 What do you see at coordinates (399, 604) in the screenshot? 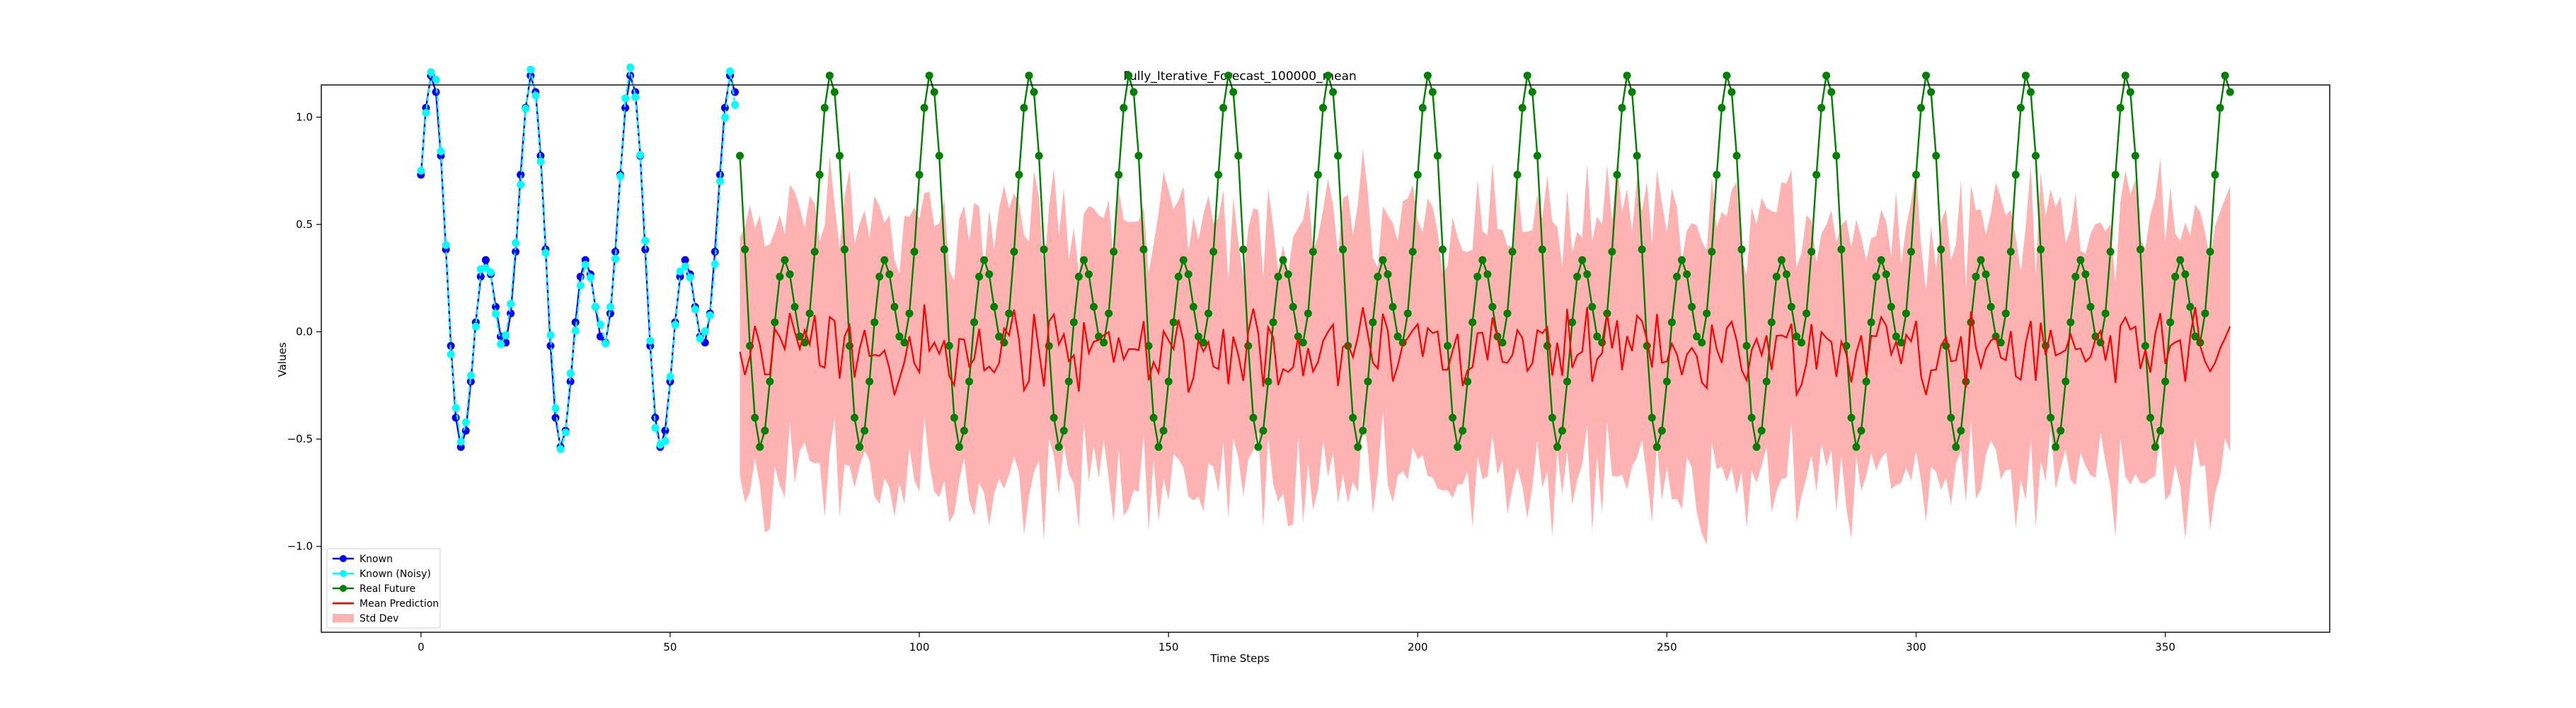
I see `legend-label: Mean Prediction` at bounding box center [399, 604].